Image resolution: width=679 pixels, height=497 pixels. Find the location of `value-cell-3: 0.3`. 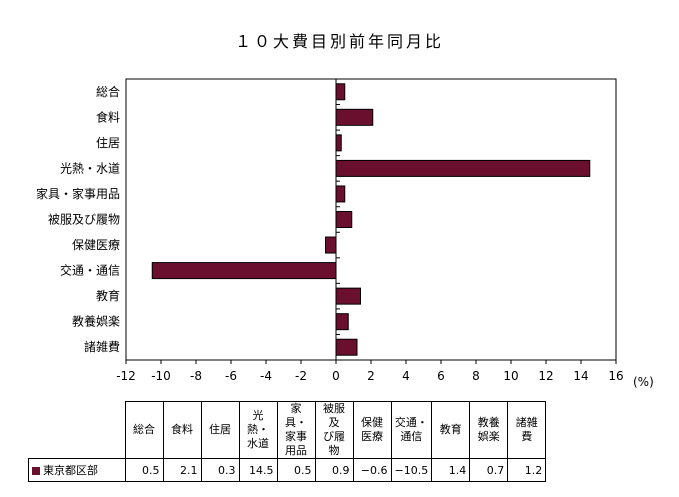

value-cell-3: 0.3 is located at coordinates (220, 470).